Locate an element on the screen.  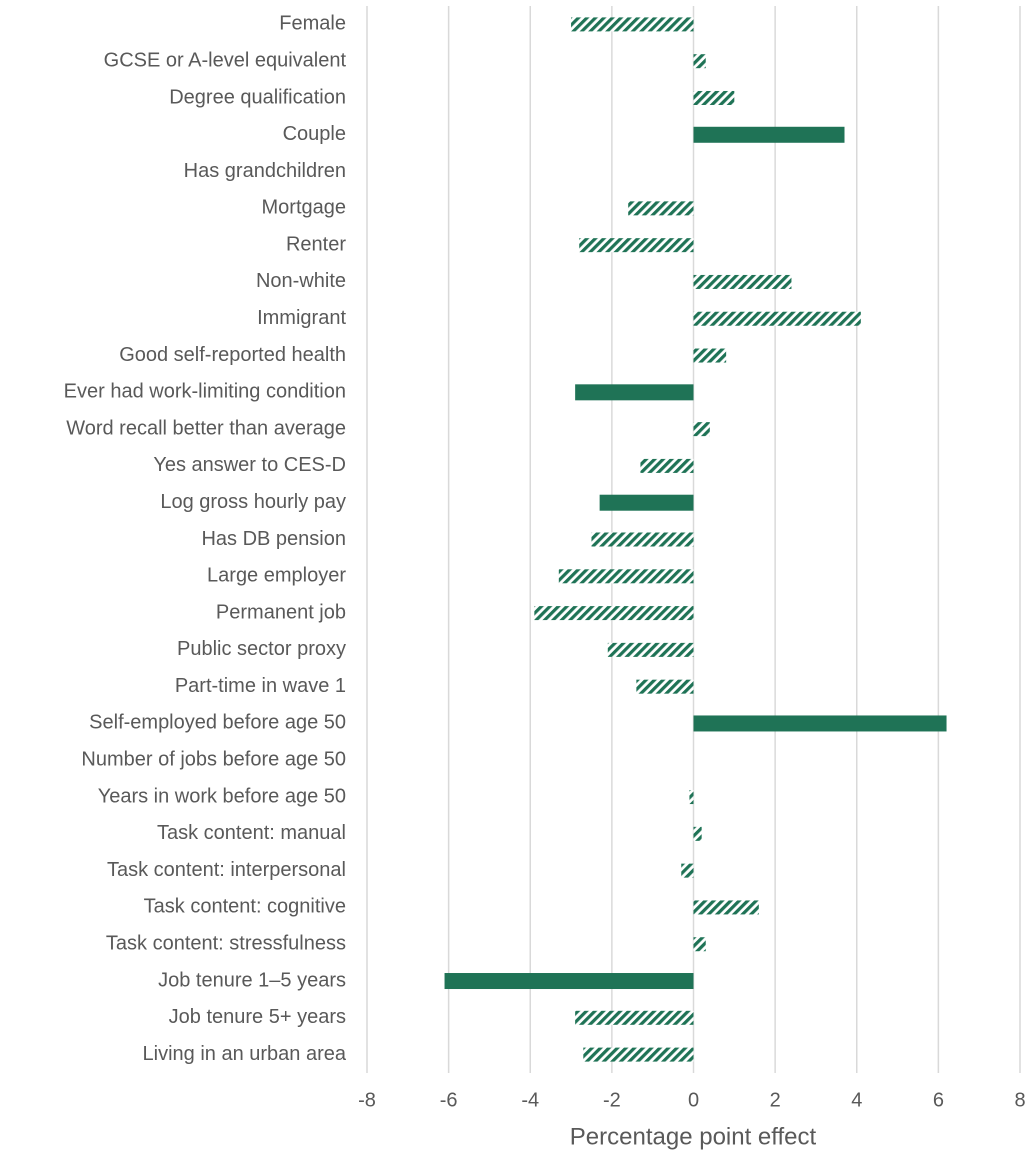
y-tick-label: Task content: interpersonal is located at coordinates (226, 870).